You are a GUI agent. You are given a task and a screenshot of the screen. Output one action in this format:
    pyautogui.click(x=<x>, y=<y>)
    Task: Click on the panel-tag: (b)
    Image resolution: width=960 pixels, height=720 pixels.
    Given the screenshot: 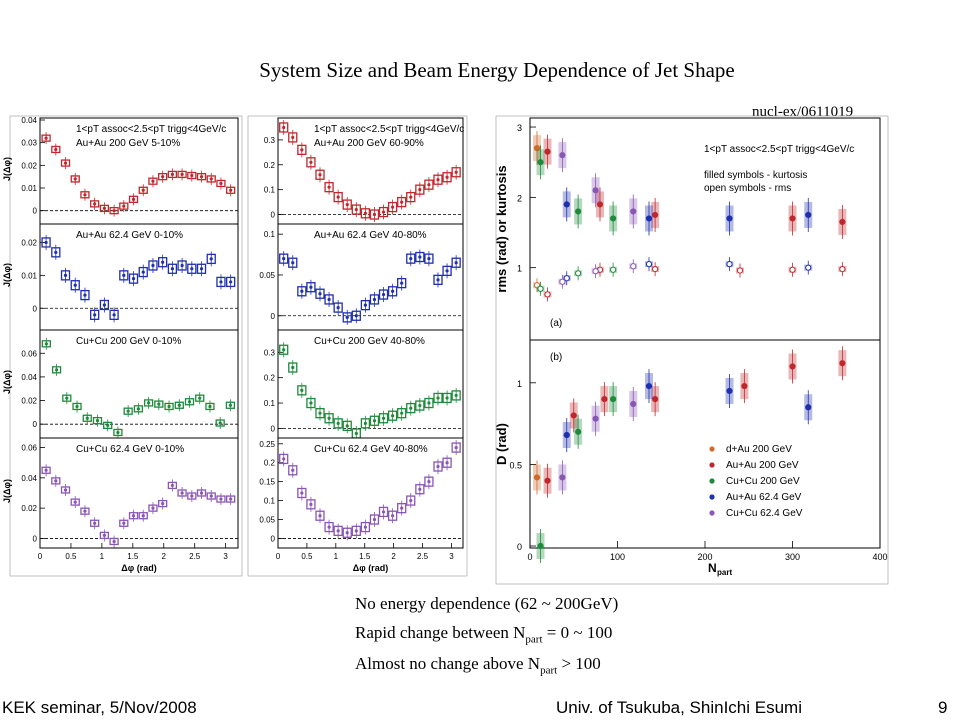 What is the action you would take?
    pyautogui.click(x=556, y=357)
    